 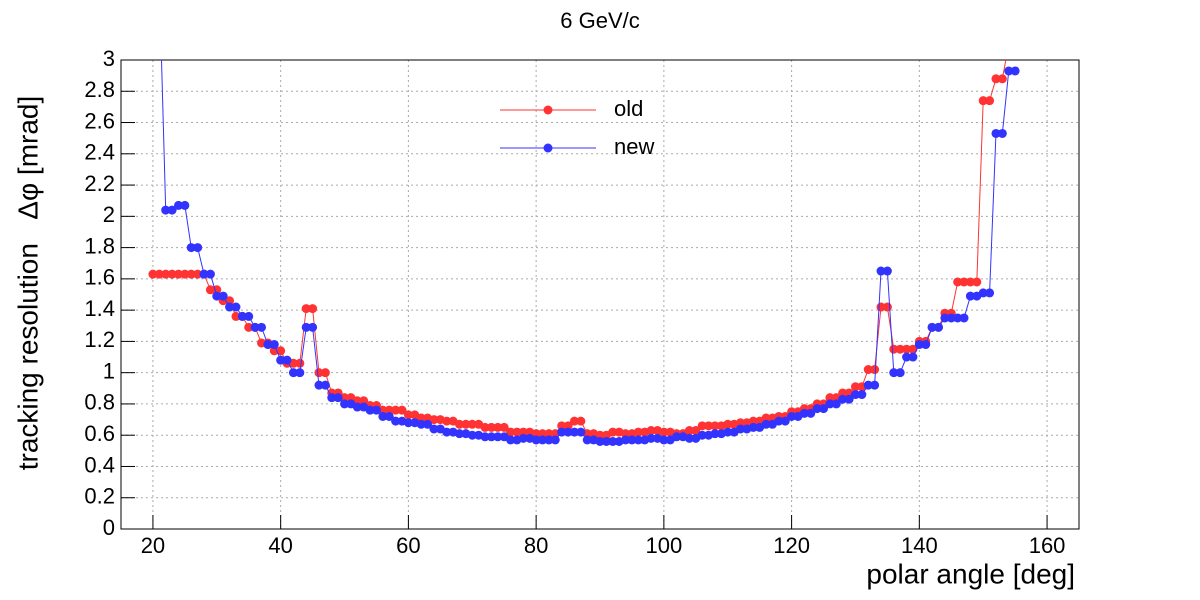 What do you see at coordinates (99, 152) in the screenshot?
I see `y-tick-label: 2.4` at bounding box center [99, 152].